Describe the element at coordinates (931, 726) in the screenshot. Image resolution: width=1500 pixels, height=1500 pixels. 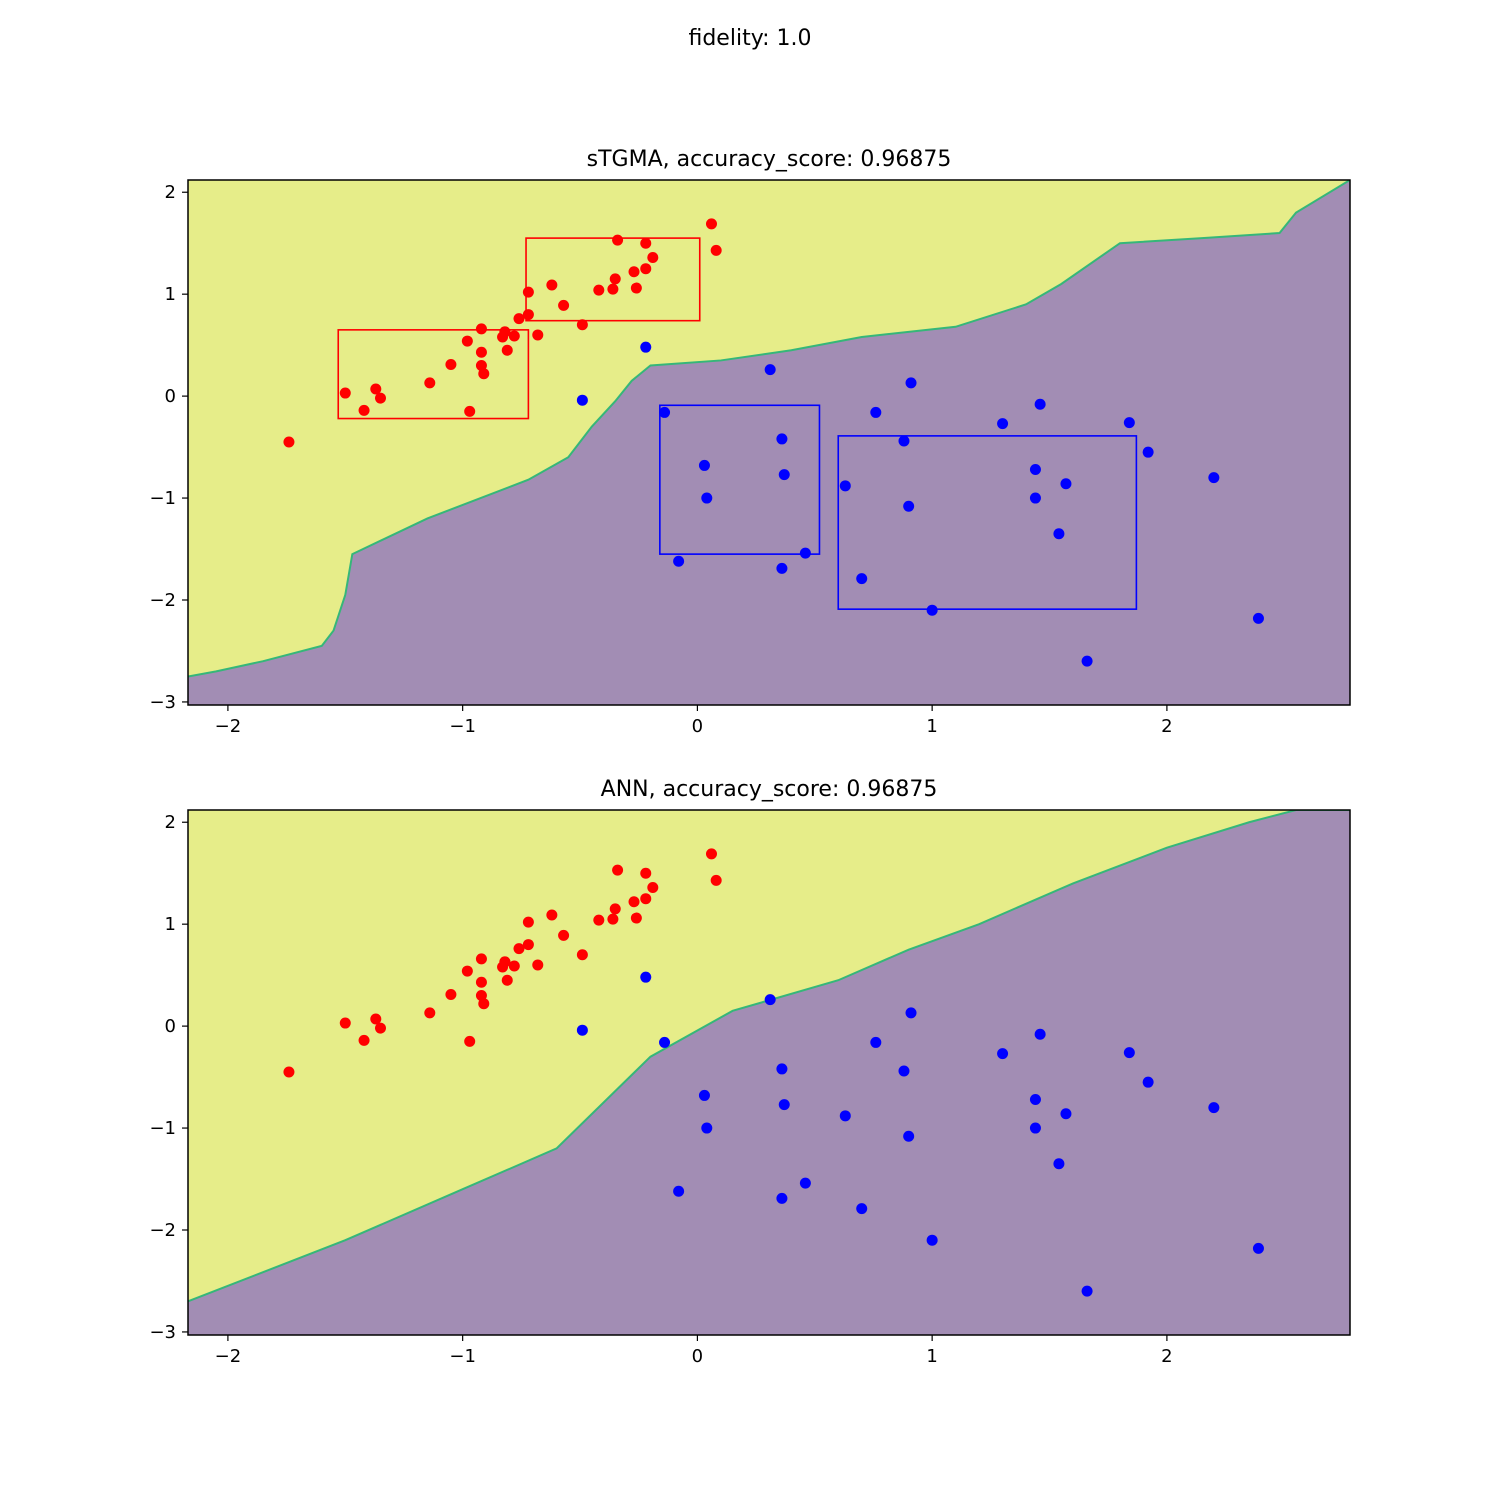
I see `x-tick-label: 1` at that location.